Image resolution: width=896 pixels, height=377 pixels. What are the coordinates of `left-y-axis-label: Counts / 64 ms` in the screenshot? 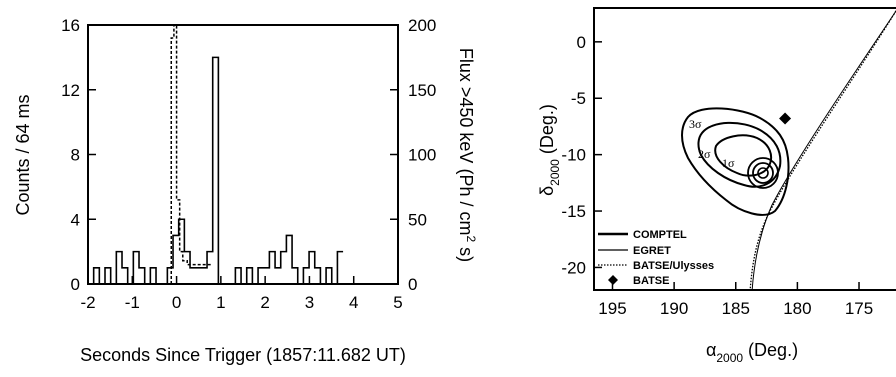 It's located at (23, 154).